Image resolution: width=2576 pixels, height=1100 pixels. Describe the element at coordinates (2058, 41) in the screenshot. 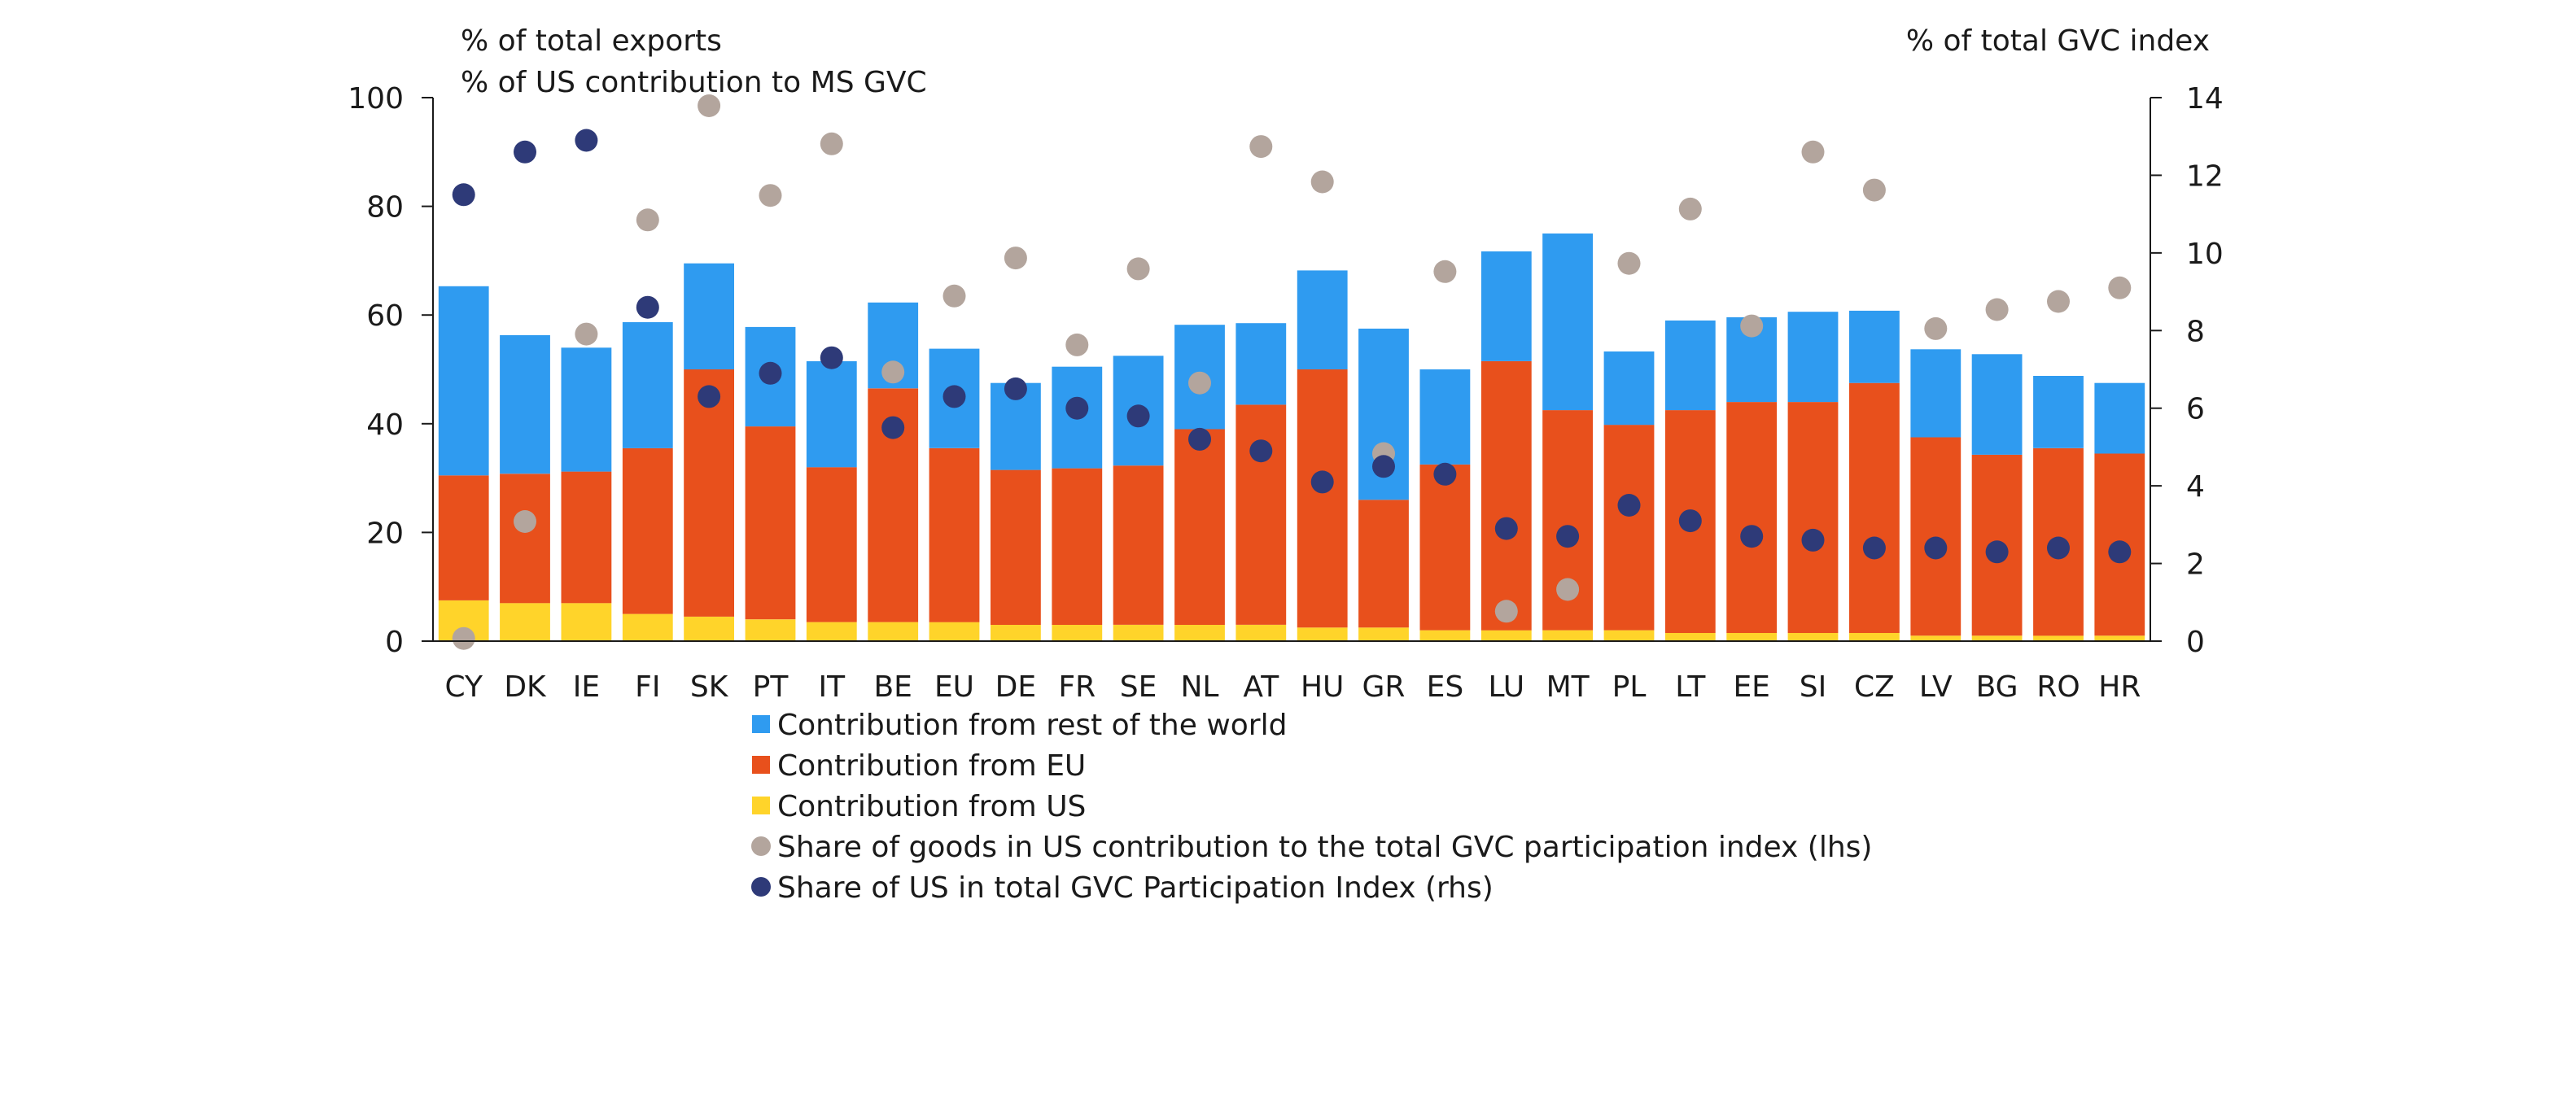

I see `right-axis-title: % of total GVC index` at that location.